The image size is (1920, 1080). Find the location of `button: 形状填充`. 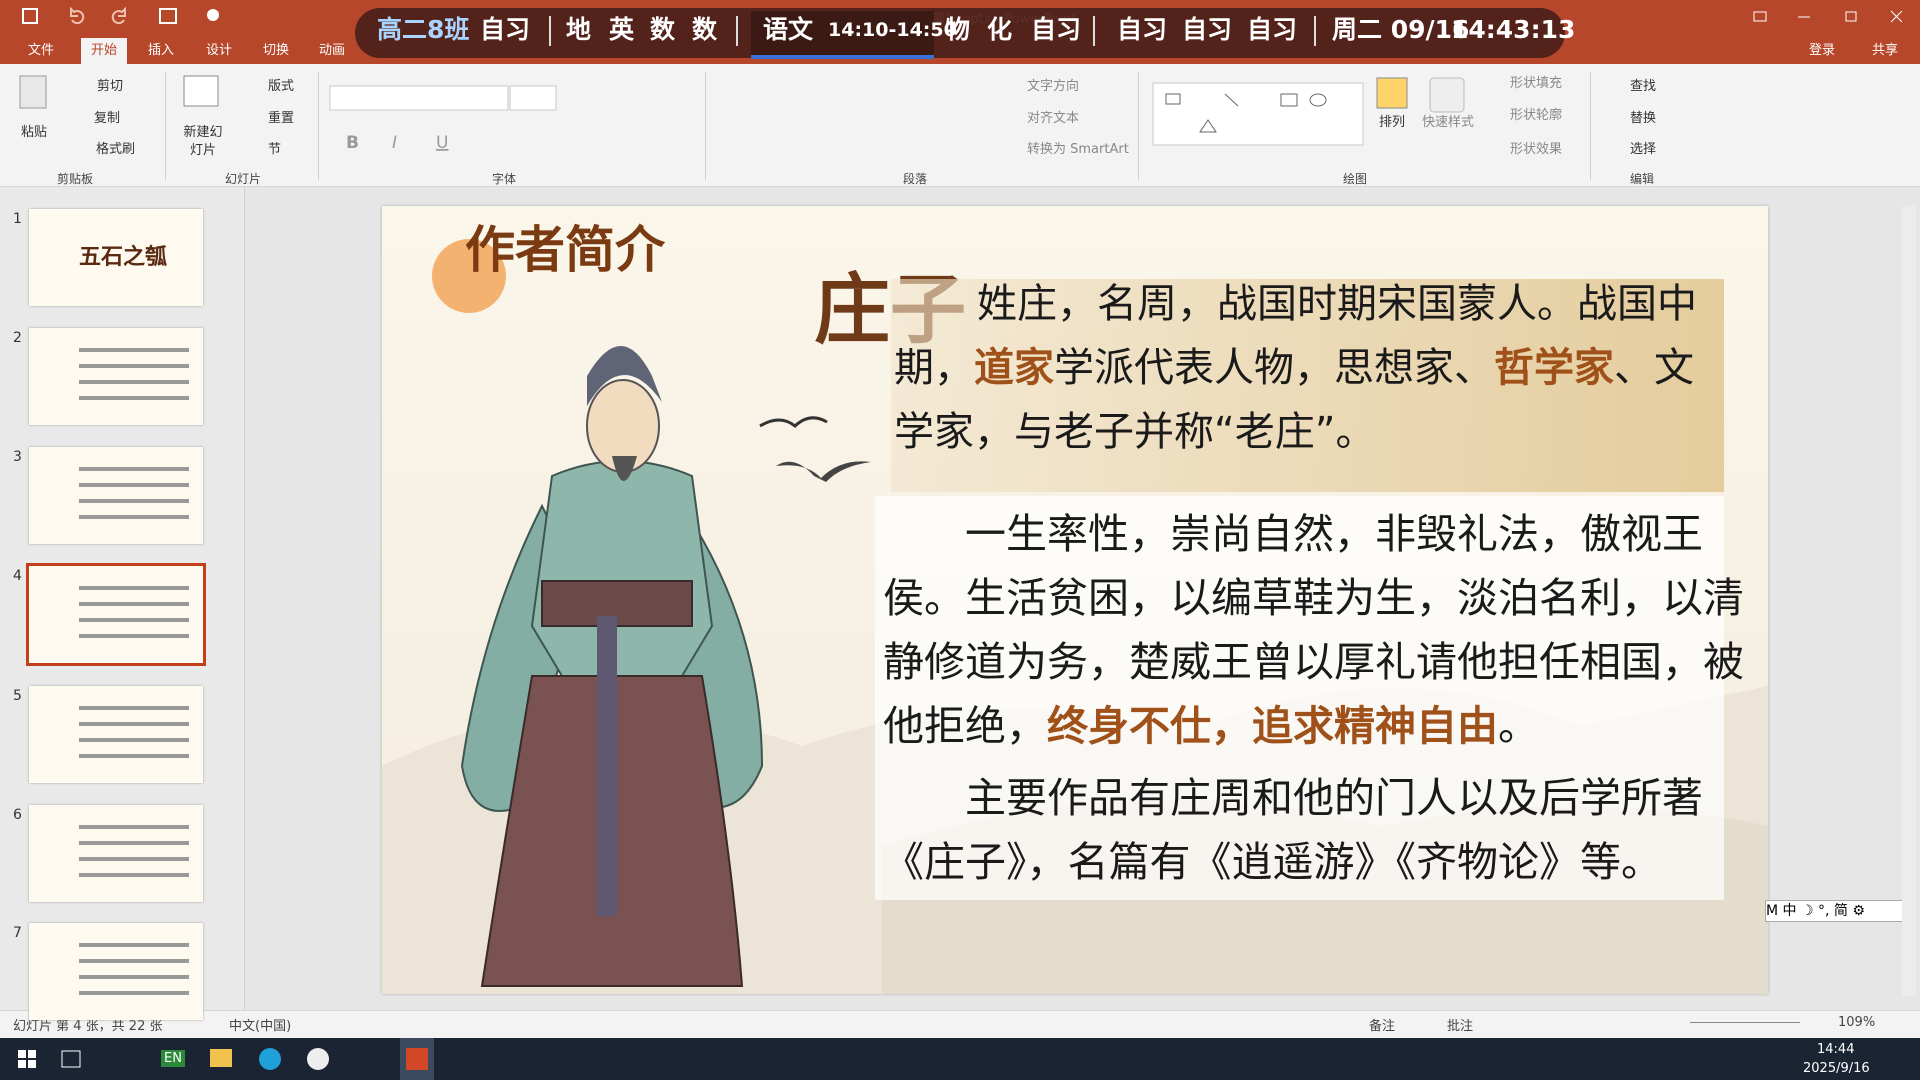

button: 形状填充 is located at coordinates (1536, 83).